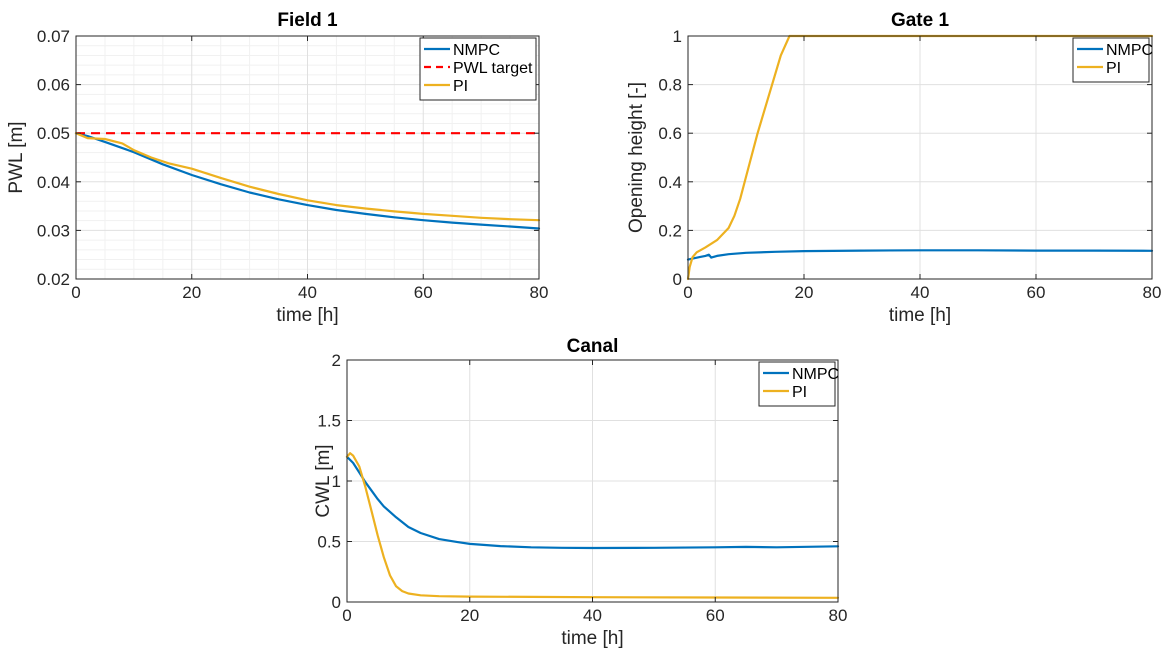 The height and width of the screenshot is (654, 1169). What do you see at coordinates (493, 68) in the screenshot?
I see `legend-label: PWL target` at bounding box center [493, 68].